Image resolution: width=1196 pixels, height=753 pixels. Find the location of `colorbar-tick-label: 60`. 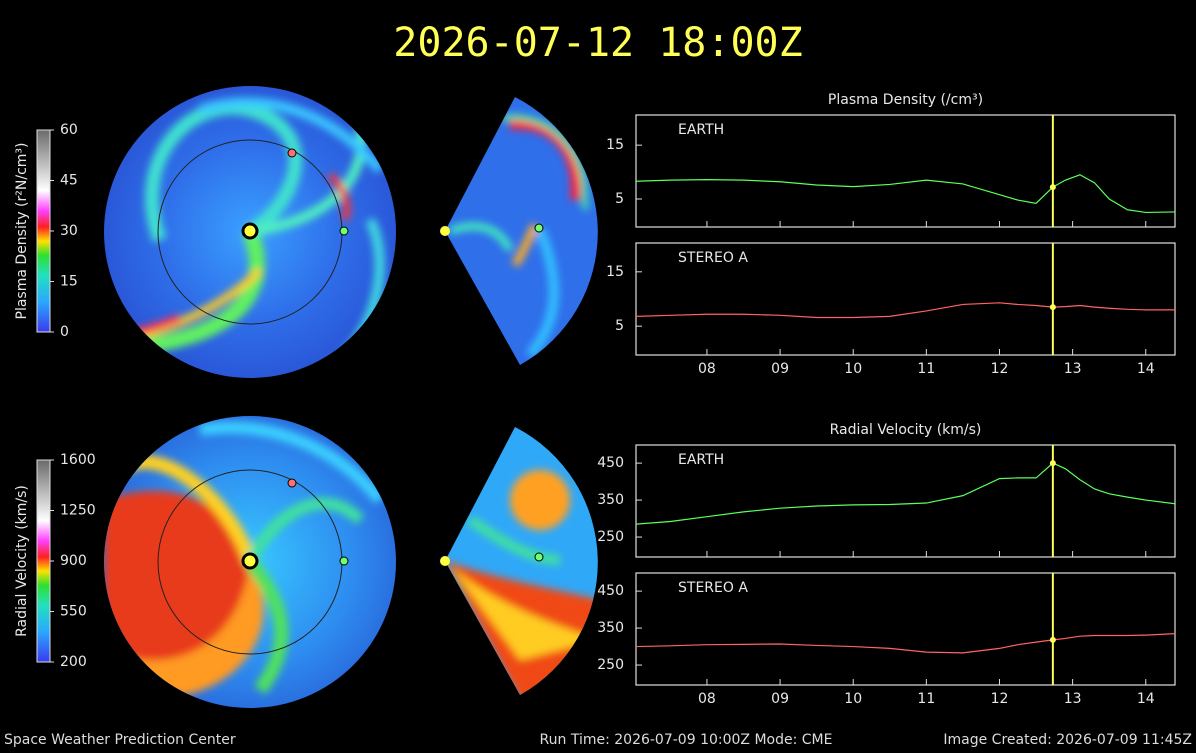

colorbar-tick-label: 60 is located at coordinates (69, 130).